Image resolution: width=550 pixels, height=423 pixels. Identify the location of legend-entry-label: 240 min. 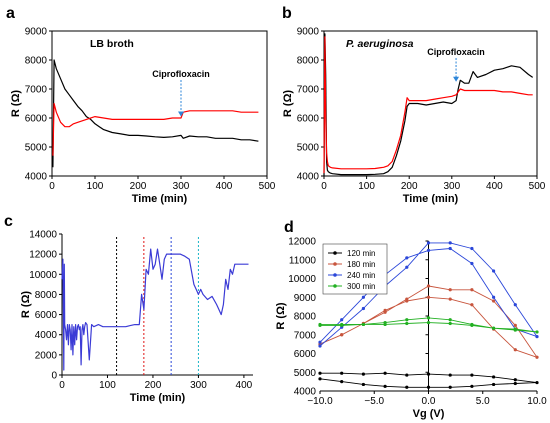
(361, 275).